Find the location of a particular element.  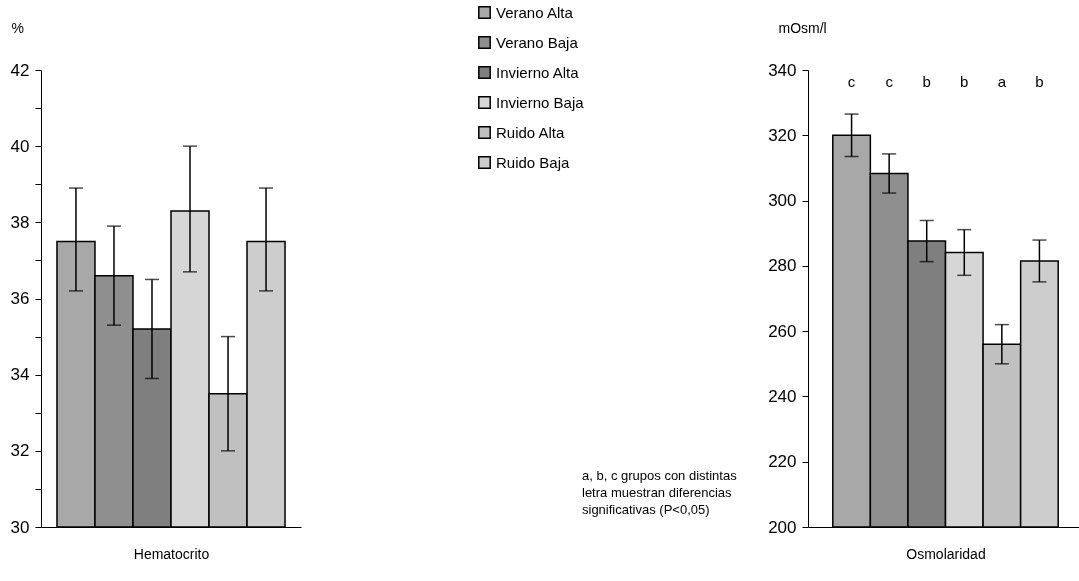

y-tick-label: 34 is located at coordinates (20, 375).